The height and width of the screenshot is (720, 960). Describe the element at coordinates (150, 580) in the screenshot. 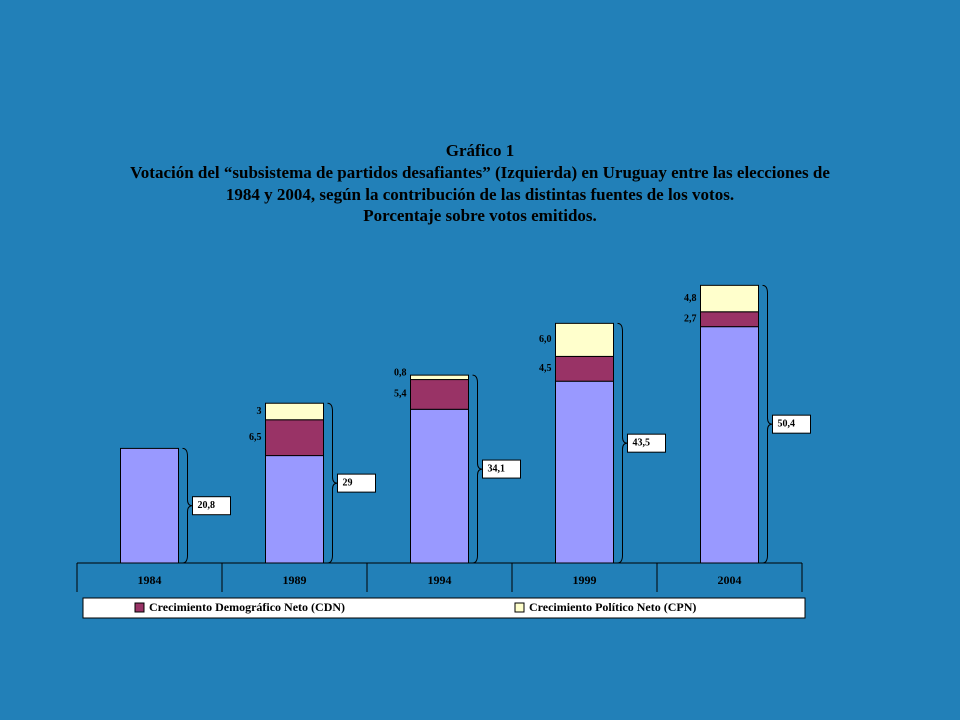

I see `x-tick-label: 1984` at that location.